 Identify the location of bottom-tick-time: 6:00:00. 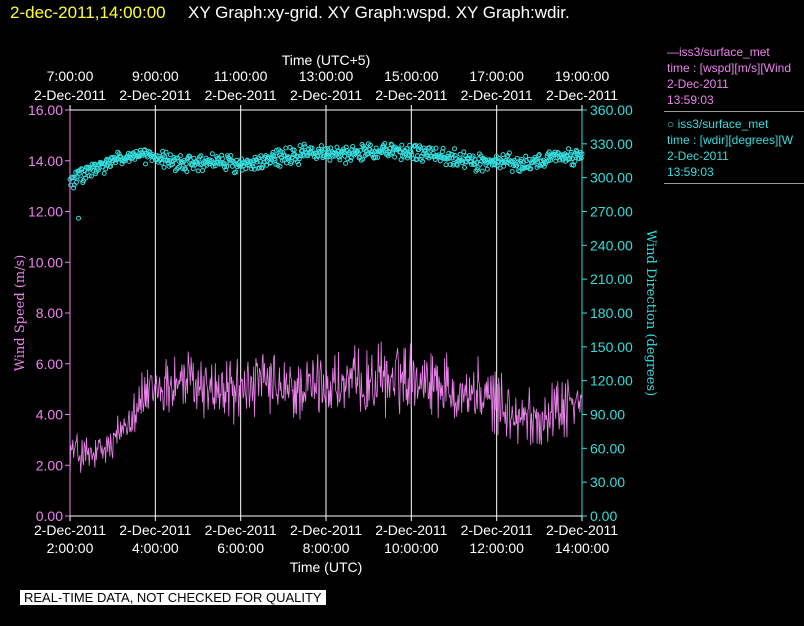
(240, 548).